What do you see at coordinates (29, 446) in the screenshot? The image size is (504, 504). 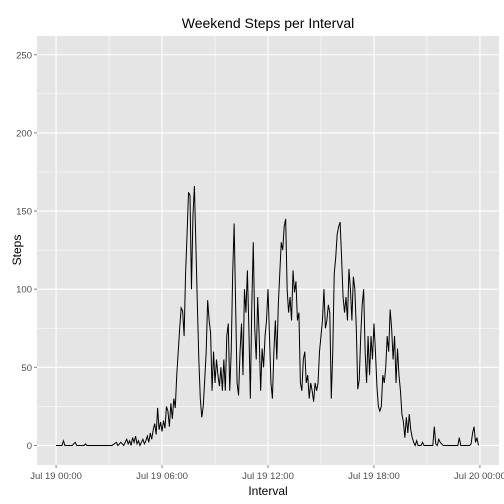 I see `y-tick-label: 0` at bounding box center [29, 446].